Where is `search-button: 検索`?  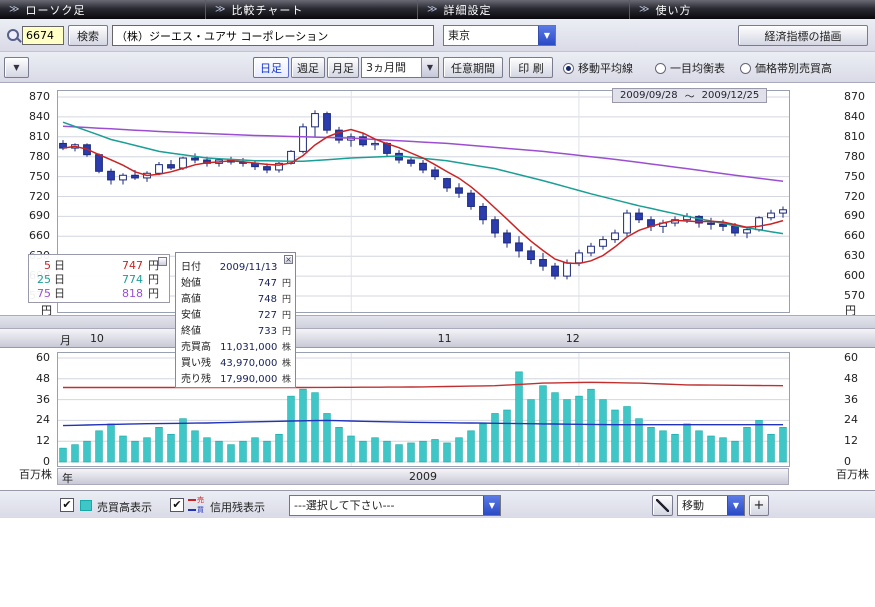
search-button: 検索 is located at coordinates (88, 35).